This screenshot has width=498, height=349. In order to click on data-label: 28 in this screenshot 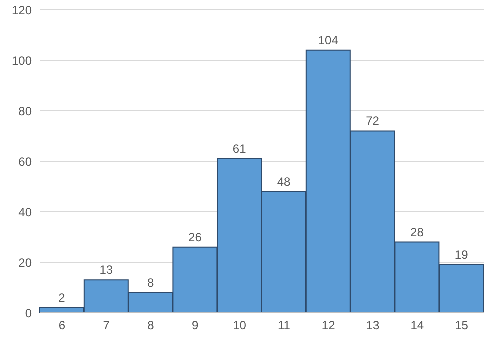, I will do `click(417, 232)`.